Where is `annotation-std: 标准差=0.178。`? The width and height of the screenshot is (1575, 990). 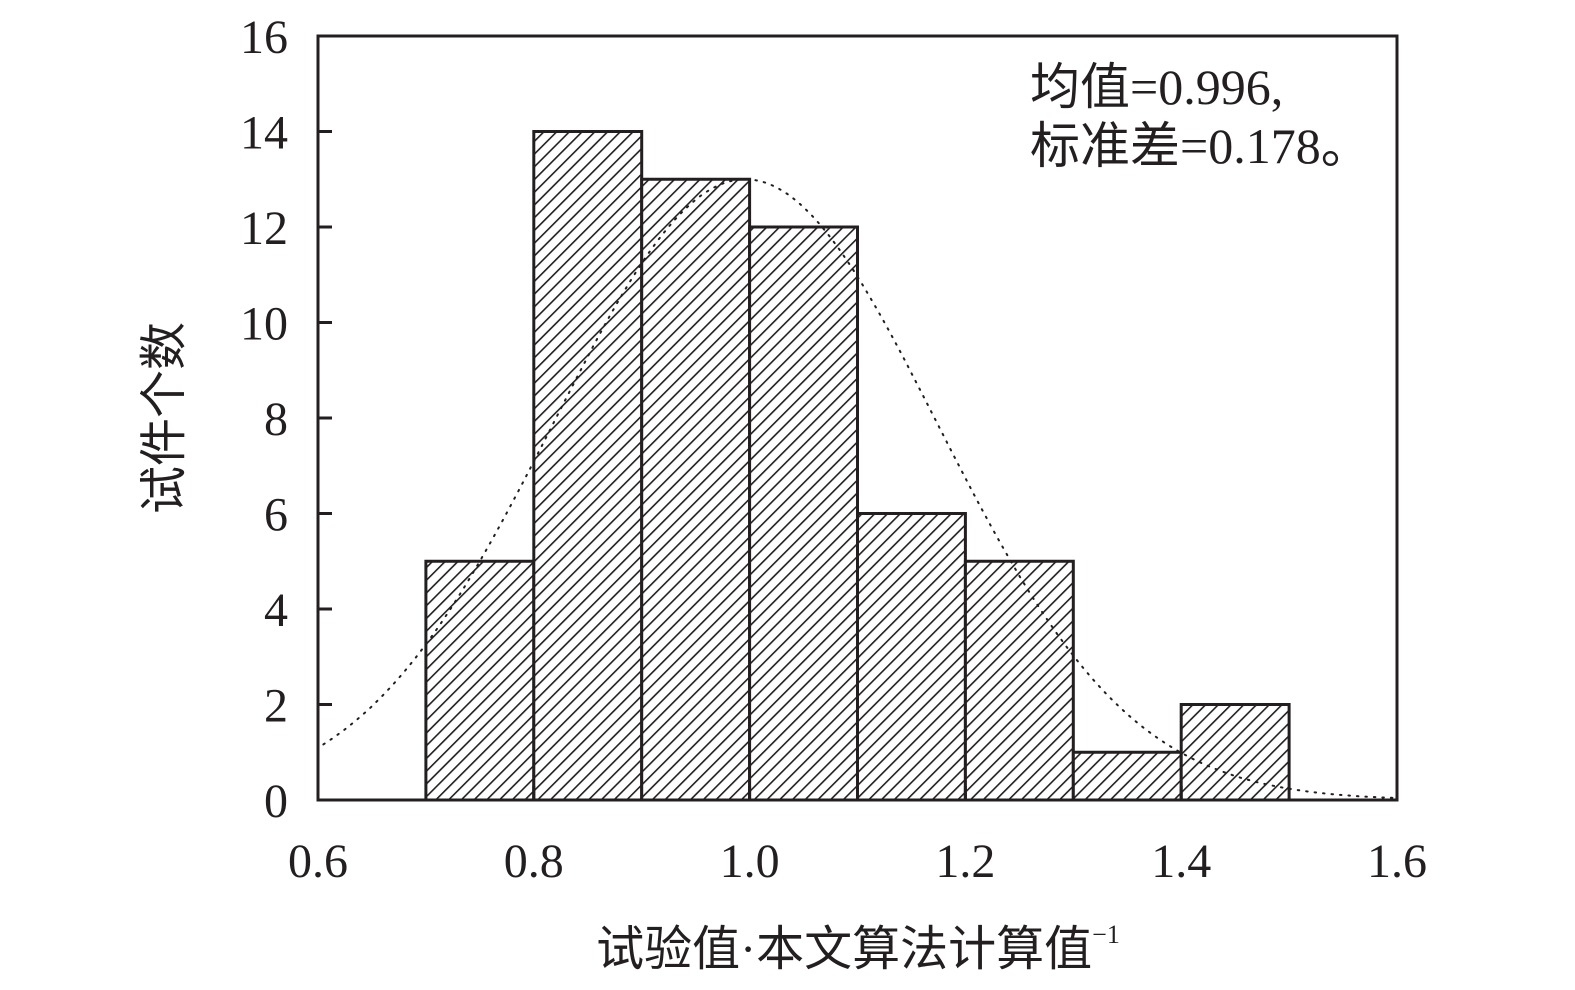
annotation-std: 标准差=0.178。 is located at coordinates (1200, 146).